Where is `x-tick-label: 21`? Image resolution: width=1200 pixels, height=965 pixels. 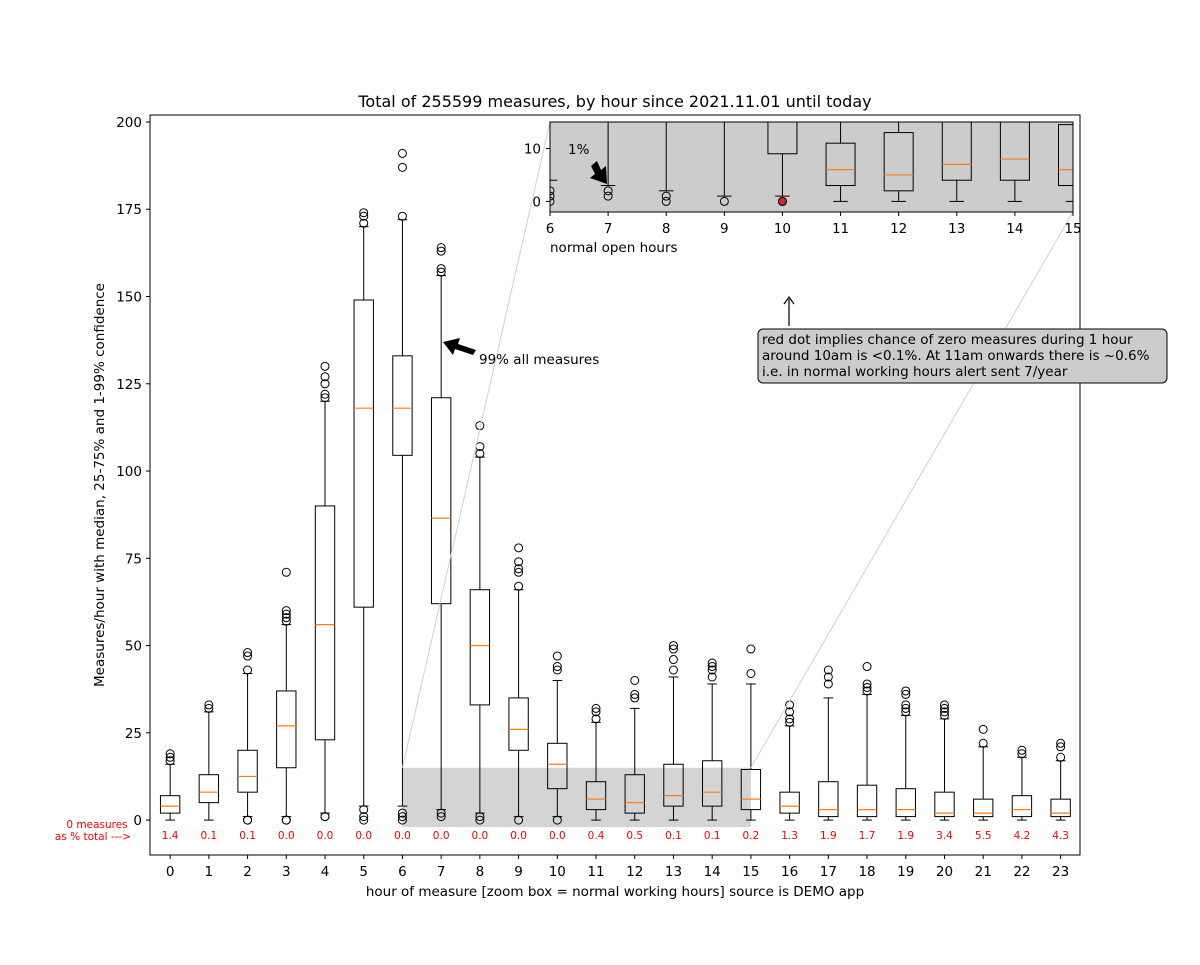 x-tick-label: 21 is located at coordinates (983, 872).